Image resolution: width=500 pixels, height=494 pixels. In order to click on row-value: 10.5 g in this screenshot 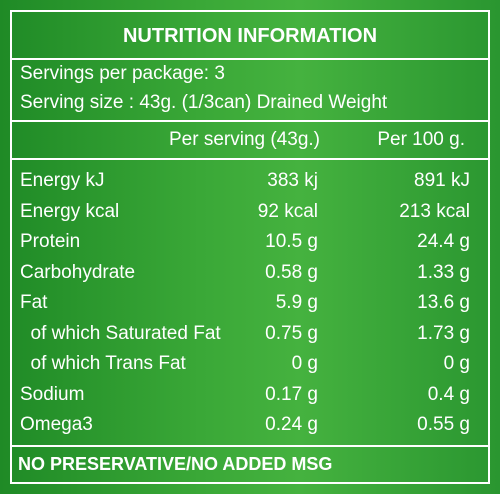, I will do `click(291, 241)`.